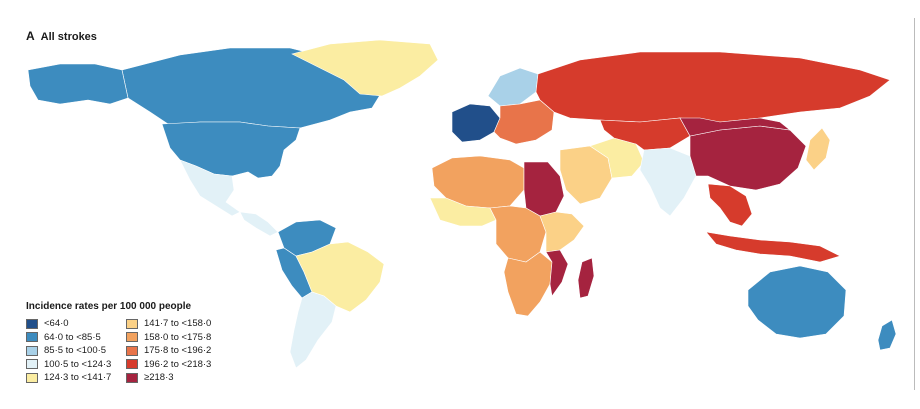 The image size is (920, 409). Describe the element at coordinates (78, 378) in the screenshot. I see `legend-label: 124·3 to <141·7` at that location.